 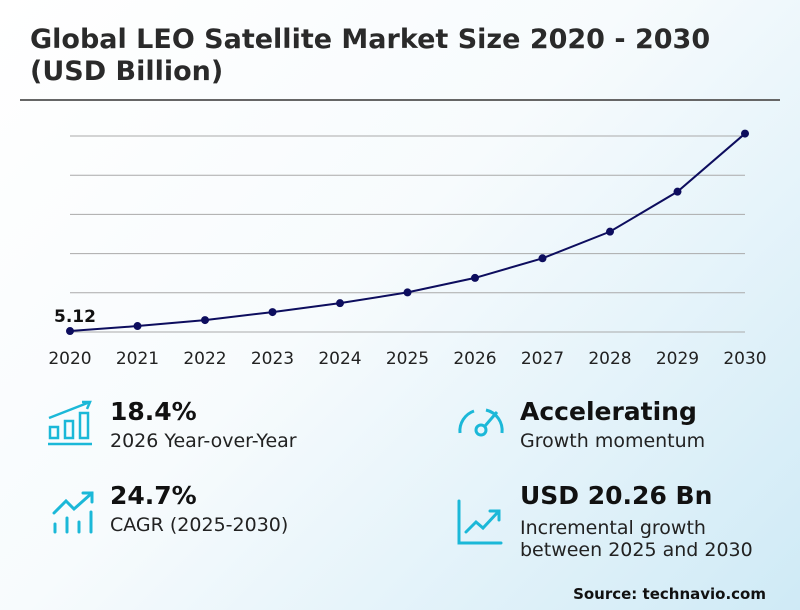 What do you see at coordinates (474, 359) in the screenshot?
I see `x-tick-label: 2026` at bounding box center [474, 359].